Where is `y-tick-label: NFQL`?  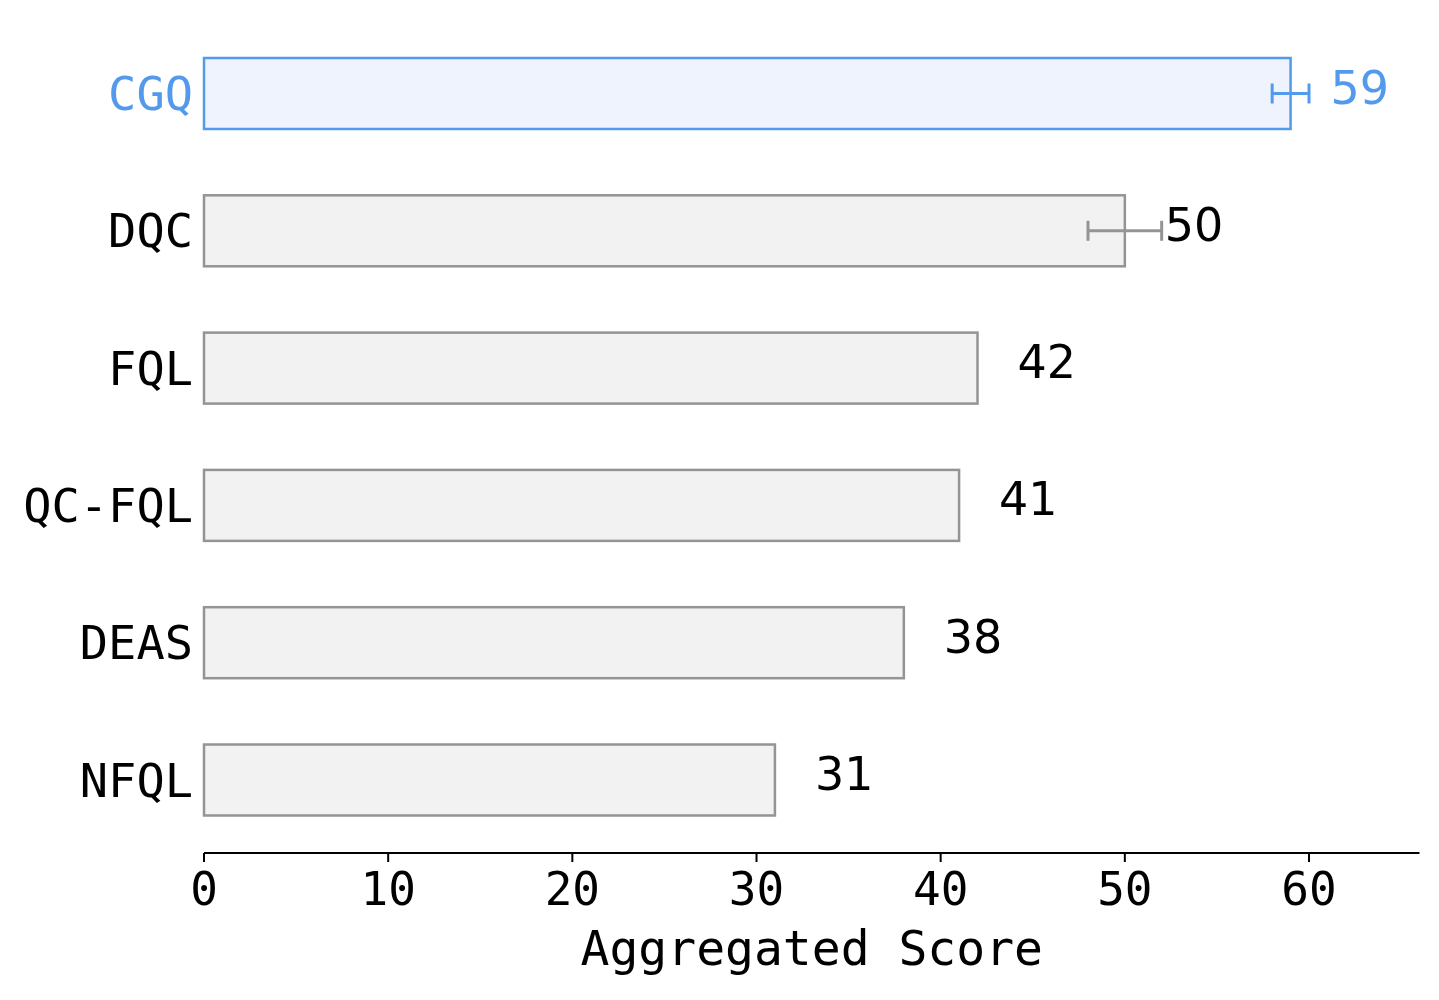
y-tick-label: NFQL is located at coordinates (136, 780).